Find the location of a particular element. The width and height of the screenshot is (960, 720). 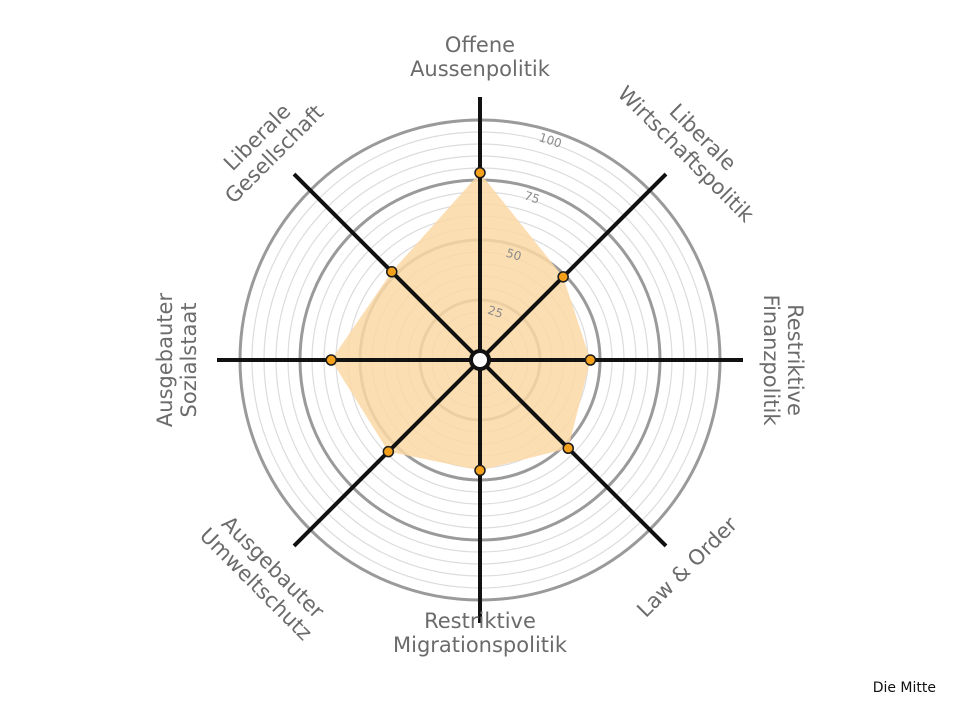

tick-label-50: 50 is located at coordinates (513, 255).